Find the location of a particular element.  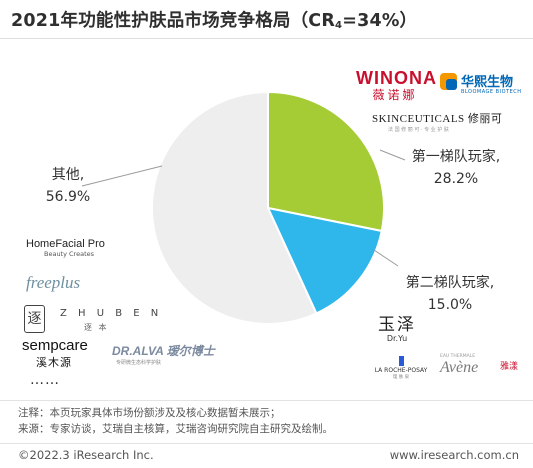

slice-value-tier2: 15.0% is located at coordinates (450, 305).